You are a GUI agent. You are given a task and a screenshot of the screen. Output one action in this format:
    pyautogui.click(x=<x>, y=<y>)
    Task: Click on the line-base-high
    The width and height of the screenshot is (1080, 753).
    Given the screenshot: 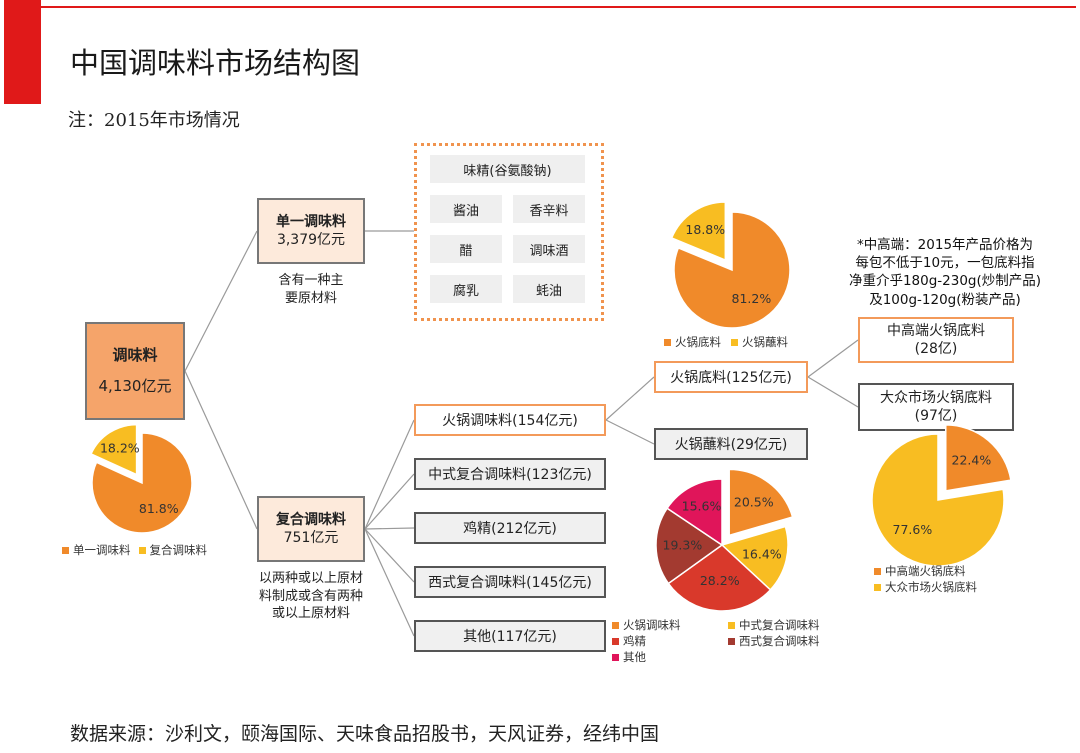 What is the action you would take?
    pyautogui.click(x=833, y=358)
    